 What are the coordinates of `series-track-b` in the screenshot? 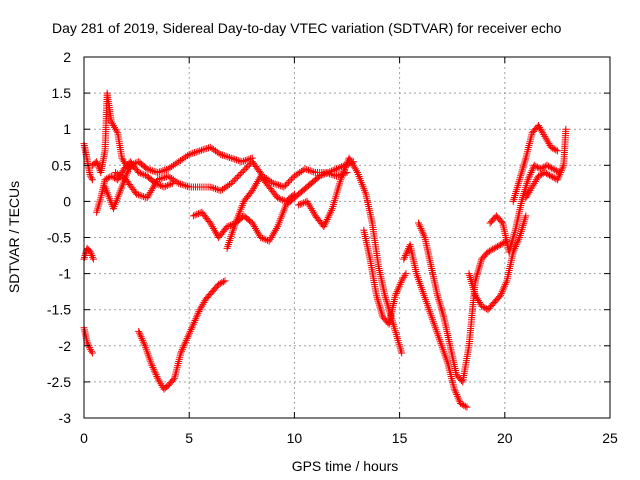 It's located at (88, 253).